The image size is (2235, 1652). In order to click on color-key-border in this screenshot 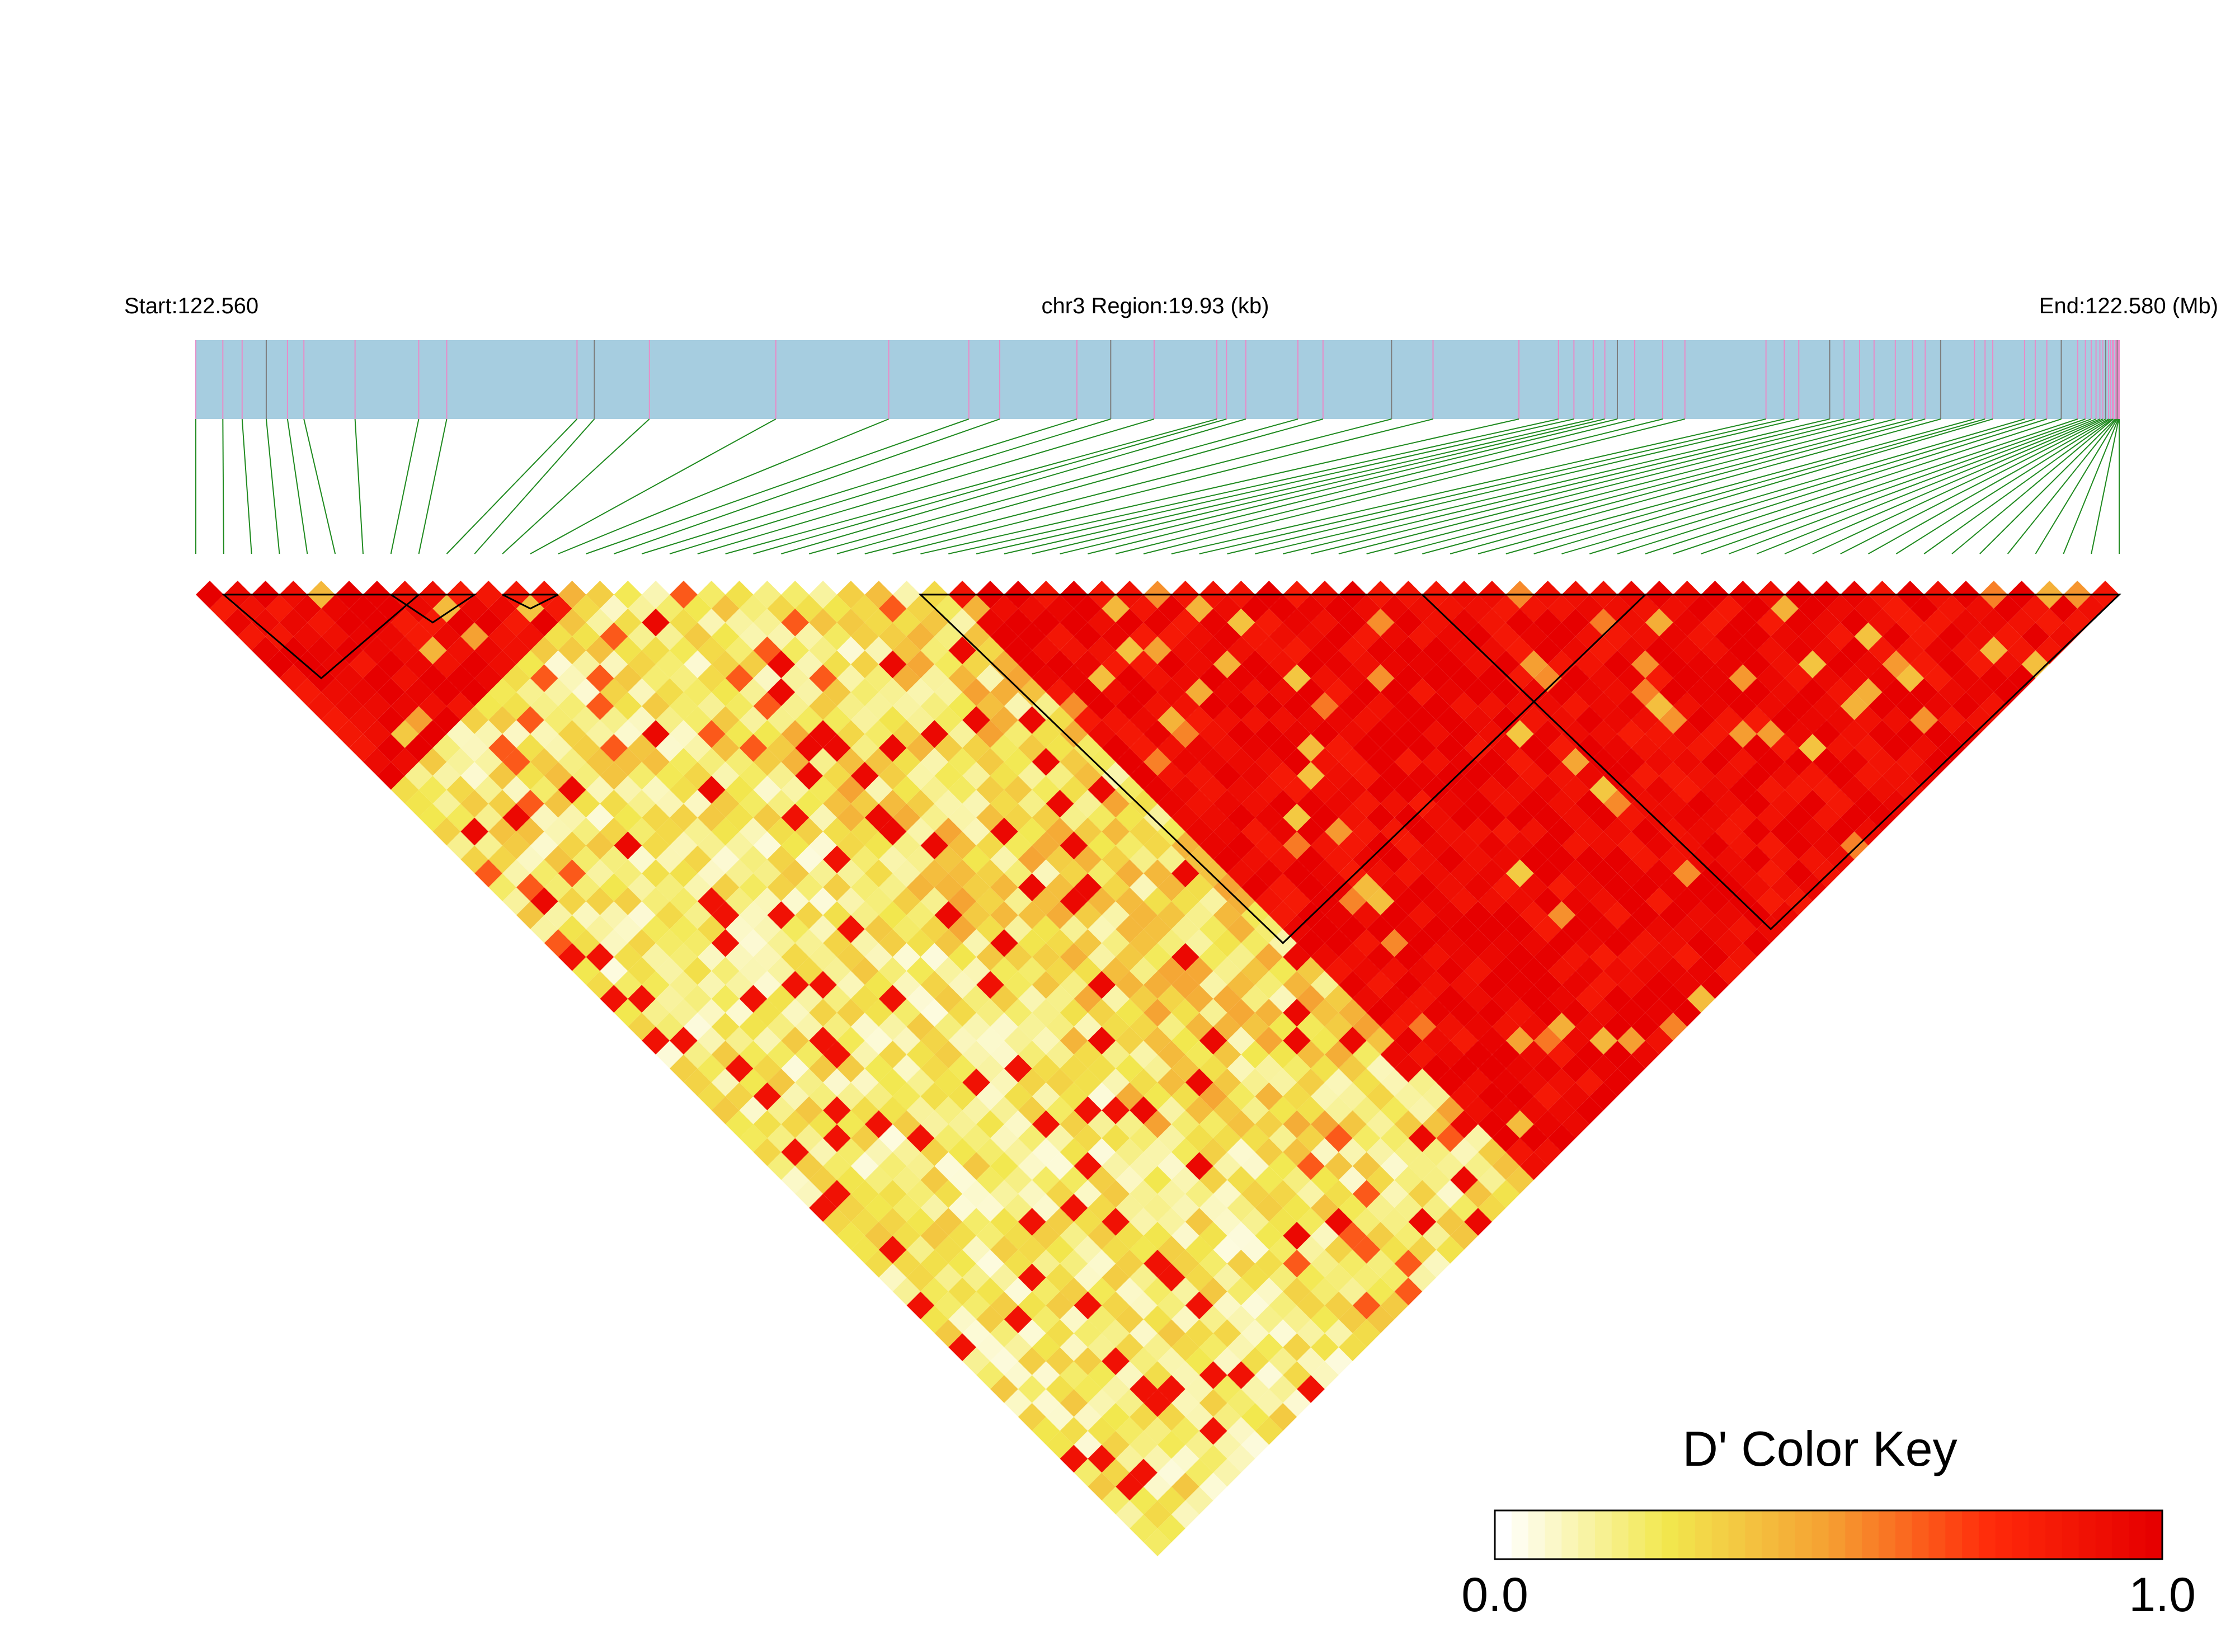, I will do `click(1828, 1535)`.